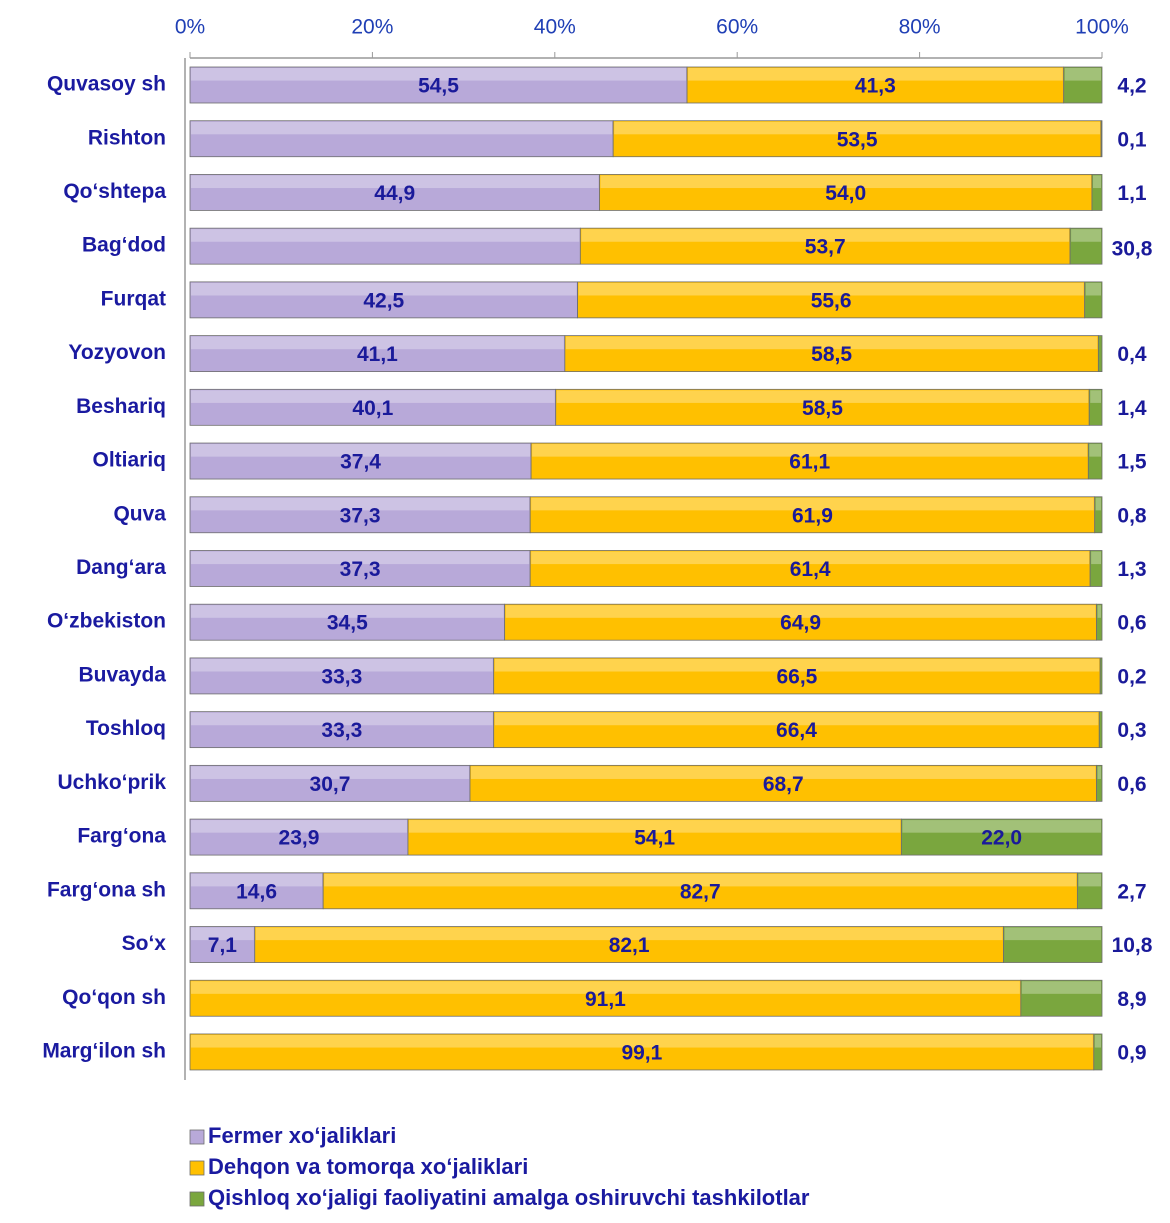 Image resolution: width=1170 pixels, height=1223 pixels. What do you see at coordinates (555, 27) in the screenshot?
I see `x-tick-label: 40%` at bounding box center [555, 27].